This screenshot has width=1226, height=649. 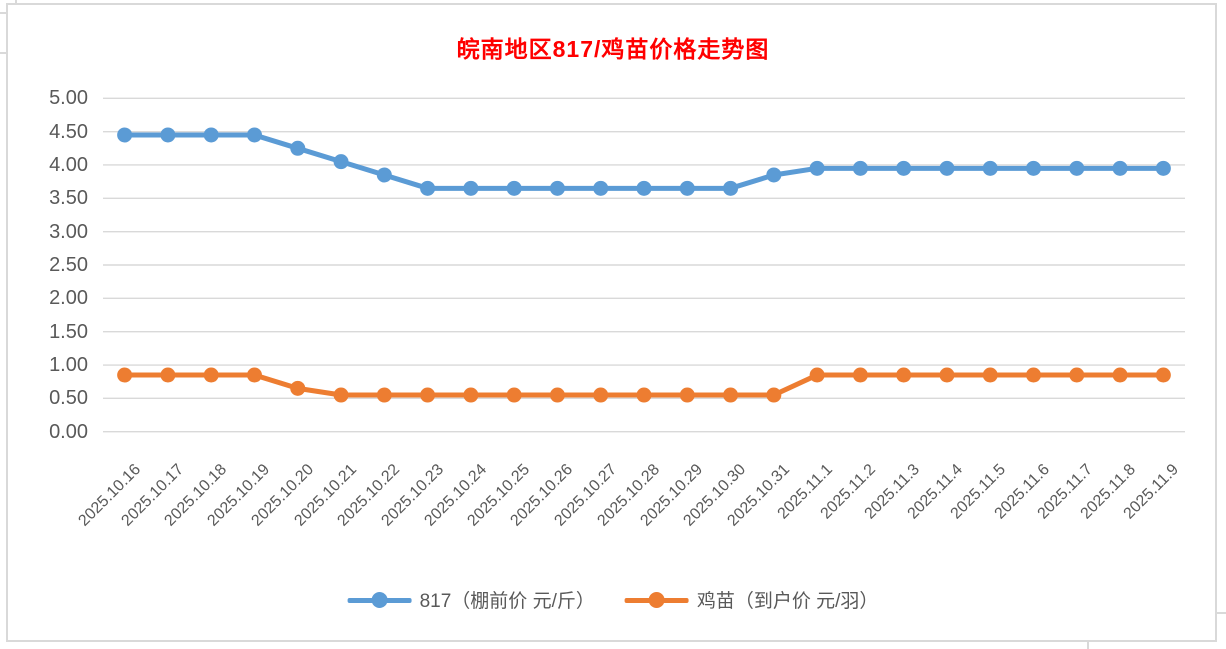 I want to click on y-axis-label: 5.00, so click(x=68, y=98).